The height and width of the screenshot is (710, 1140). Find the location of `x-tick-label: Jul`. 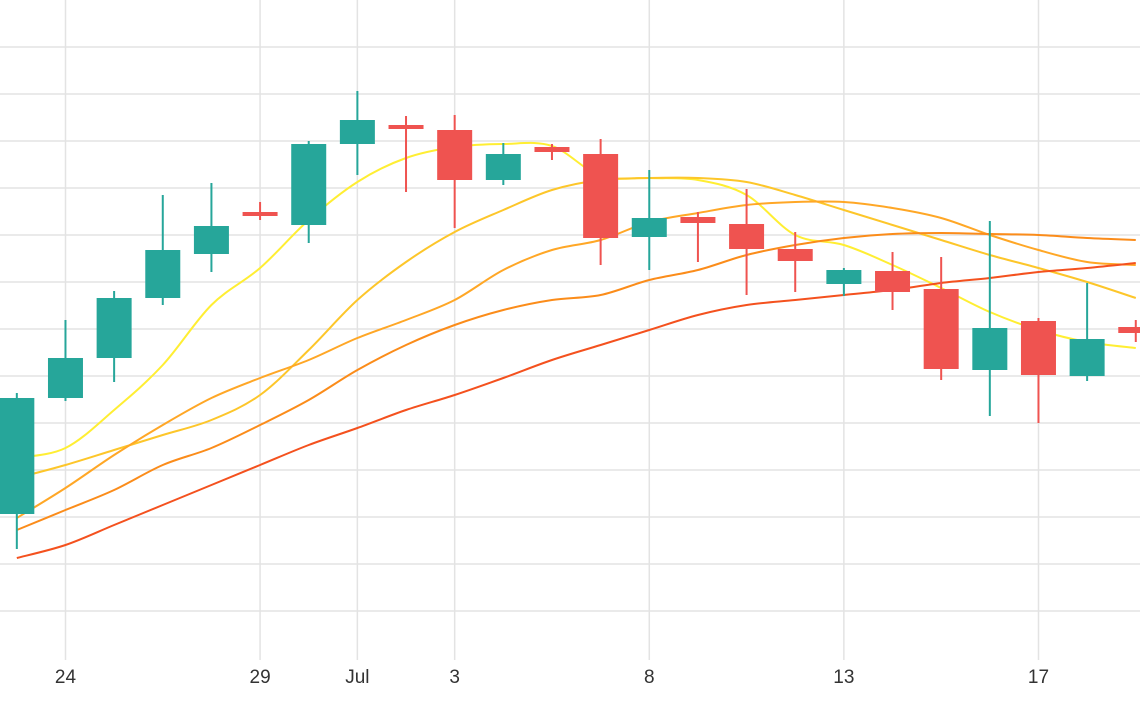

x-tick-label: Jul is located at coordinates (357, 677).